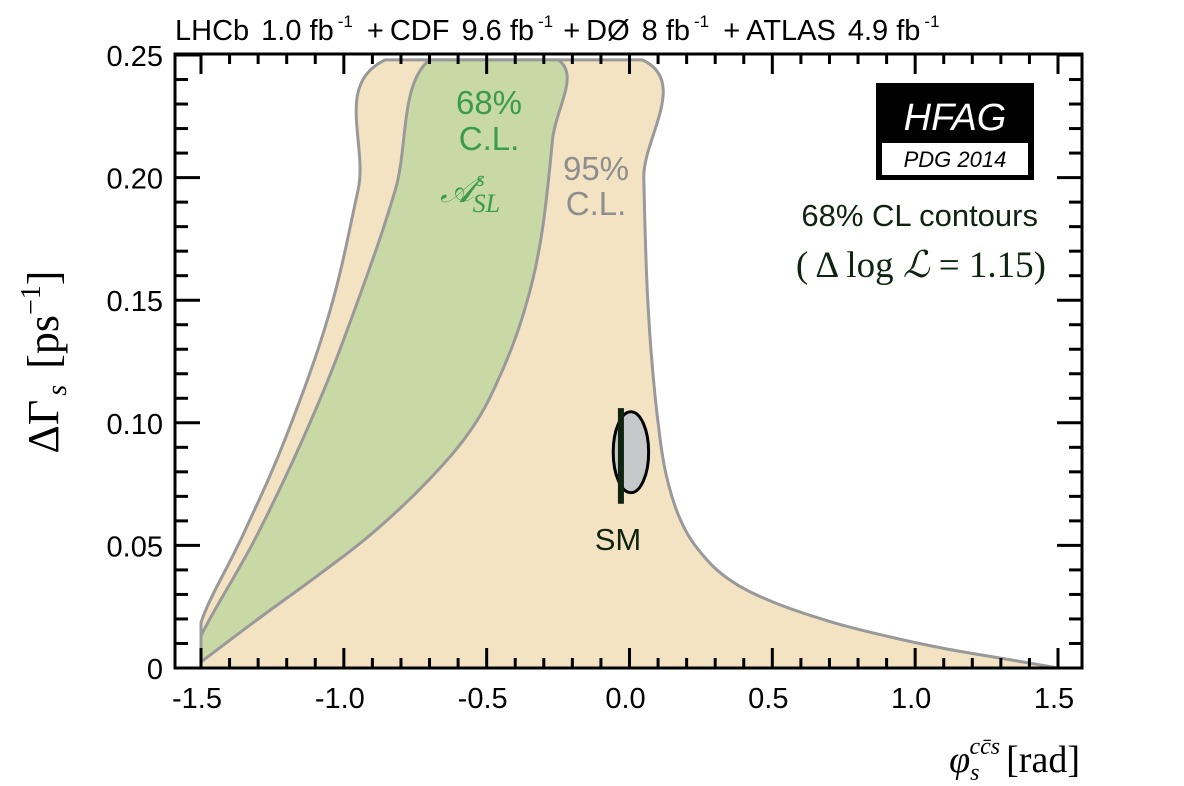 Image resolution: width=1184 pixels, height=786 pixels. What do you see at coordinates (197, 699) in the screenshot?
I see `x-tick-label: -1.5` at bounding box center [197, 699].